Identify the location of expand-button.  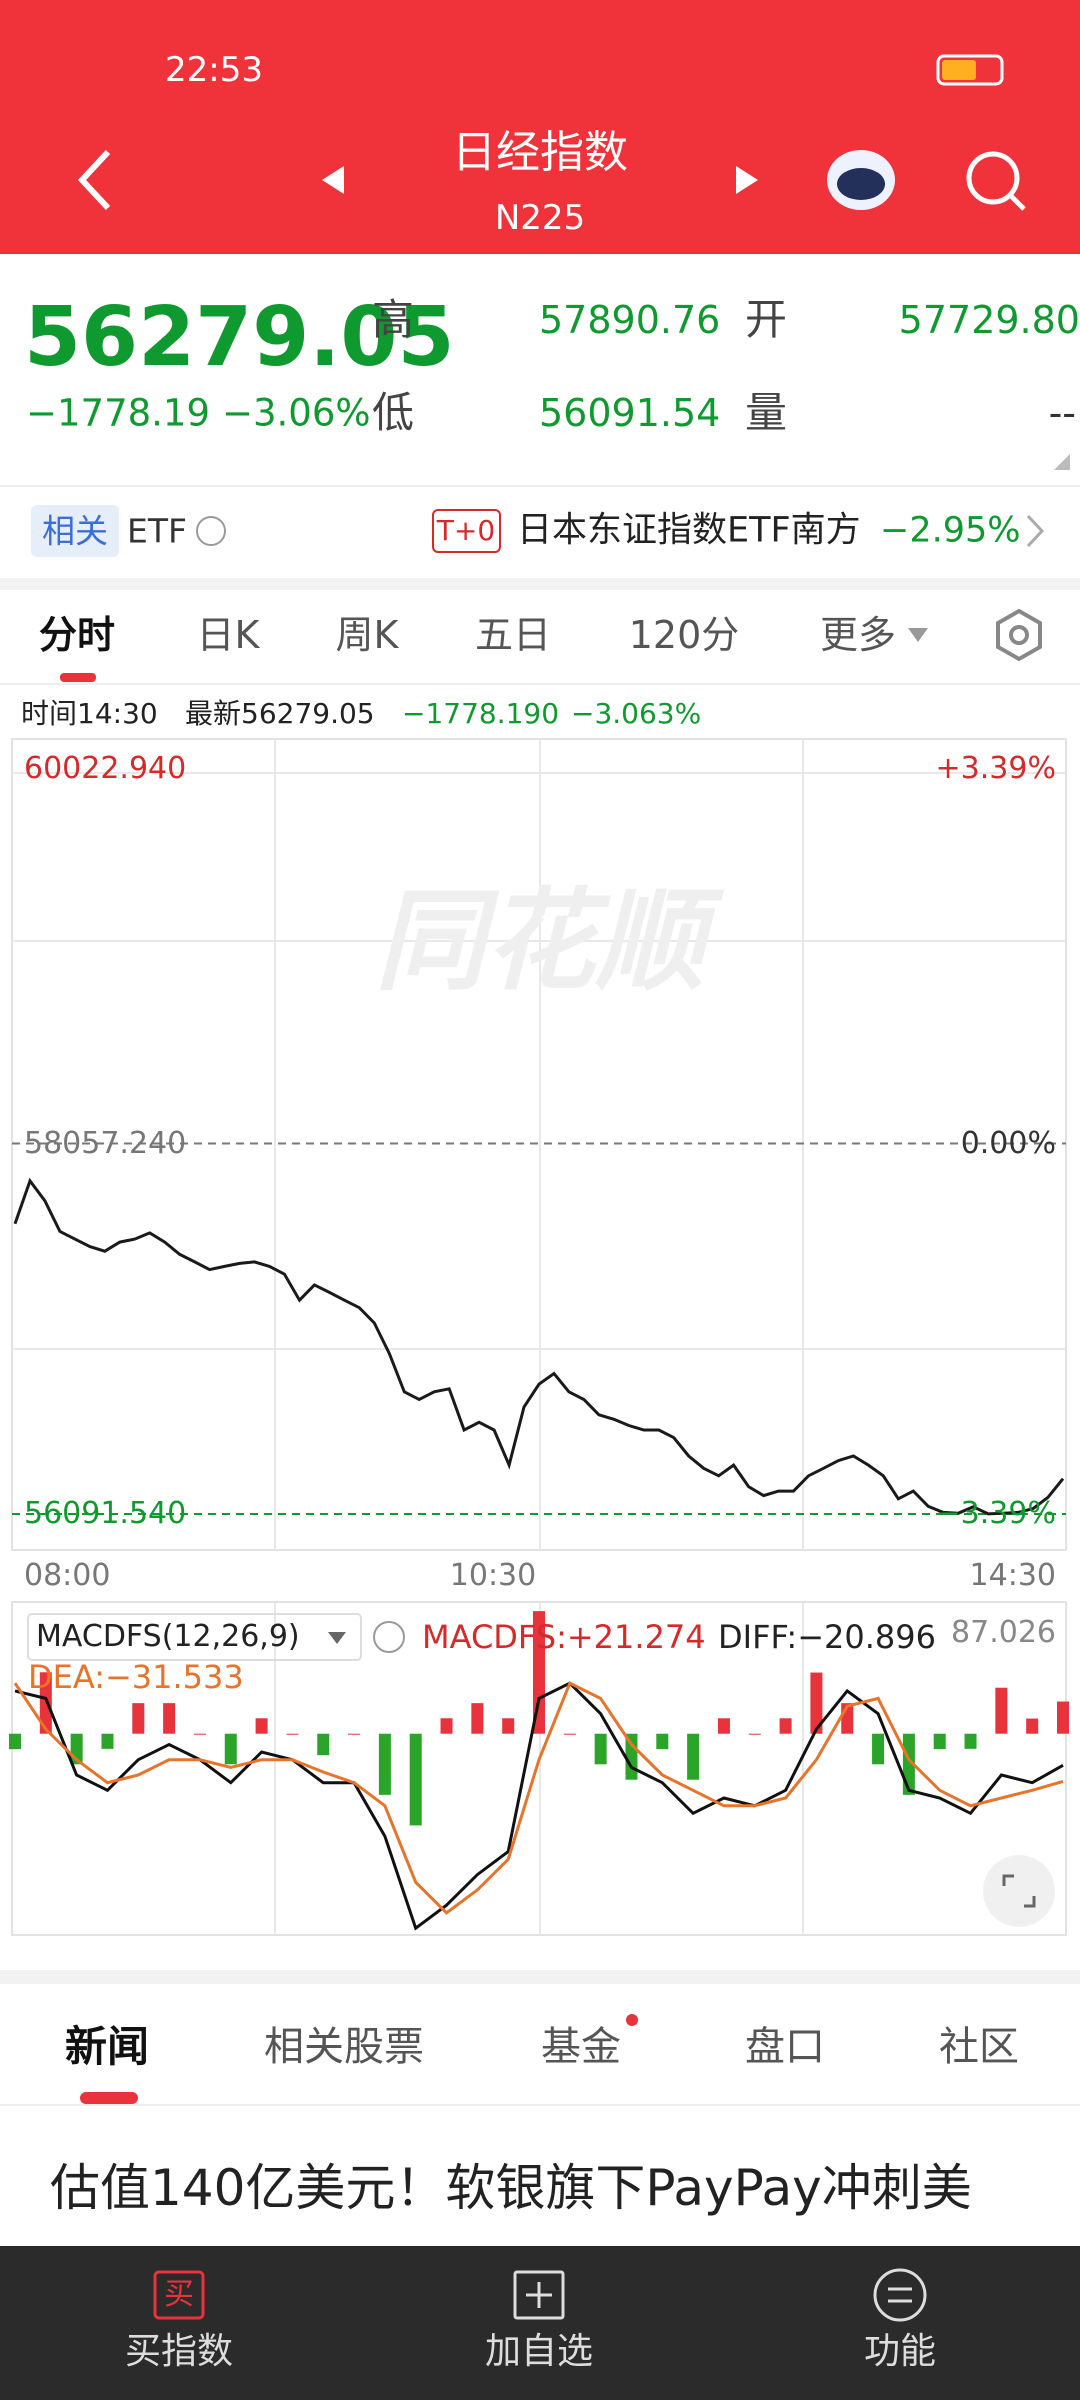
(1019, 1891).